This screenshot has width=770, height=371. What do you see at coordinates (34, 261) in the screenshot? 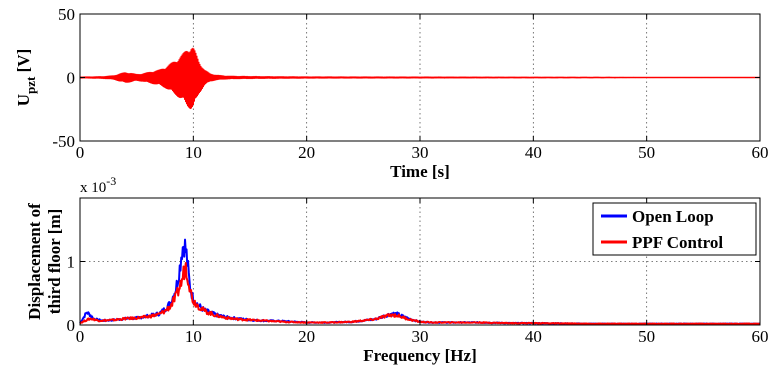
I see `frequency-plot-ylabel-line1: Displacement of` at bounding box center [34, 261].